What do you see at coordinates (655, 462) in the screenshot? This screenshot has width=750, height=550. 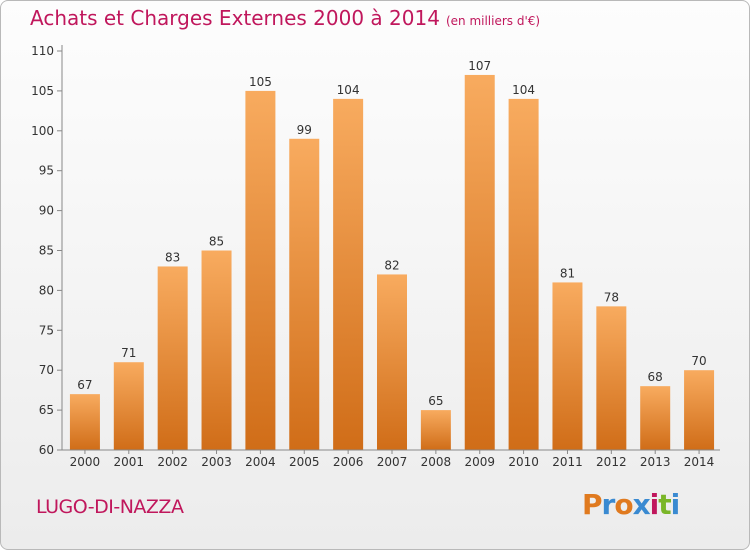 I see `x-tick-label: 2013` at bounding box center [655, 462].